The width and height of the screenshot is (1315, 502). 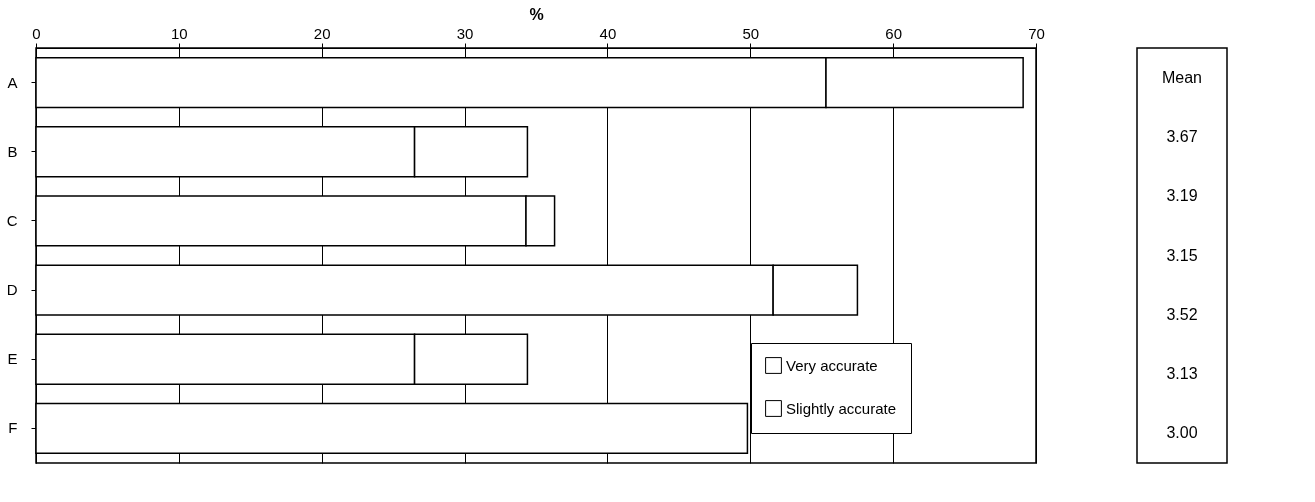 What do you see at coordinates (841, 408) in the screenshot?
I see `legend-label: Slightly accurate` at bounding box center [841, 408].